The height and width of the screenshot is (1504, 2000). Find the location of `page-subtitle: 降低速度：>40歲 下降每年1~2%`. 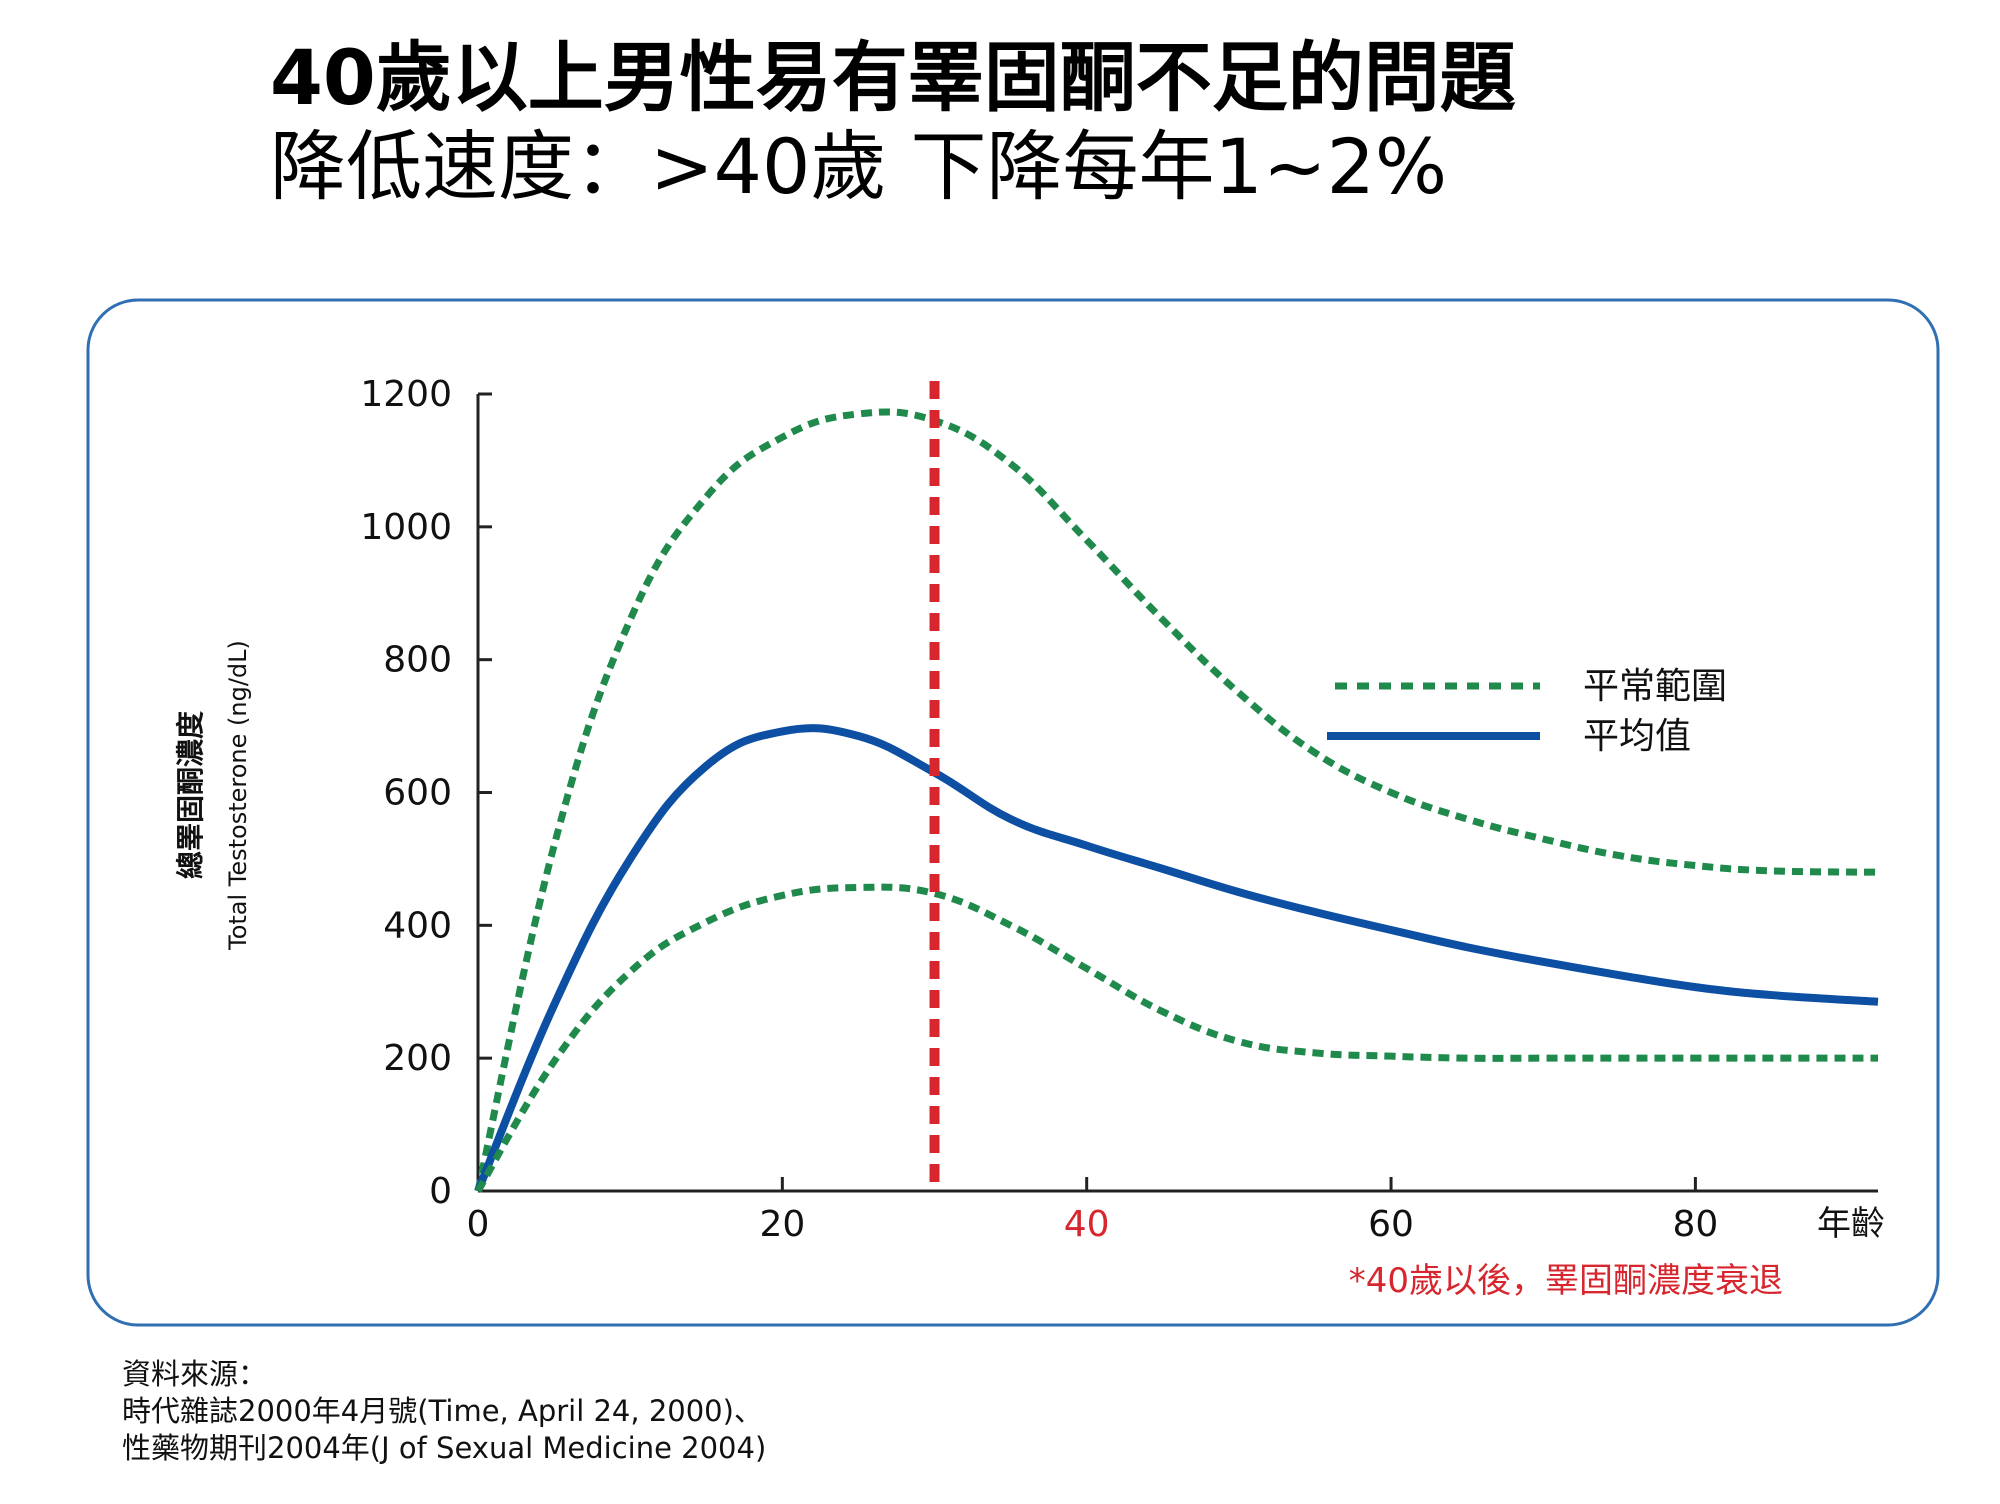

page-subtitle: 降低速度：>40歲 下降每年1~2% is located at coordinates (859, 166).